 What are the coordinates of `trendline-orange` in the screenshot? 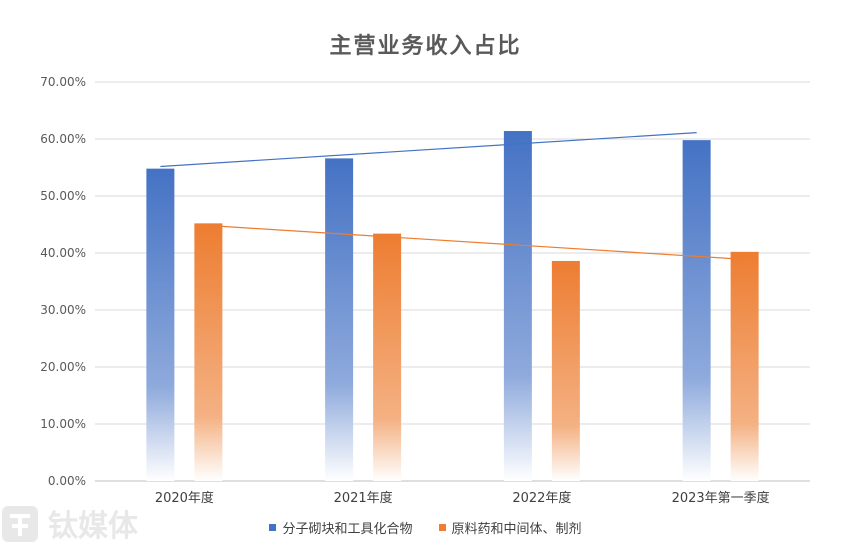 It's located at (476, 242).